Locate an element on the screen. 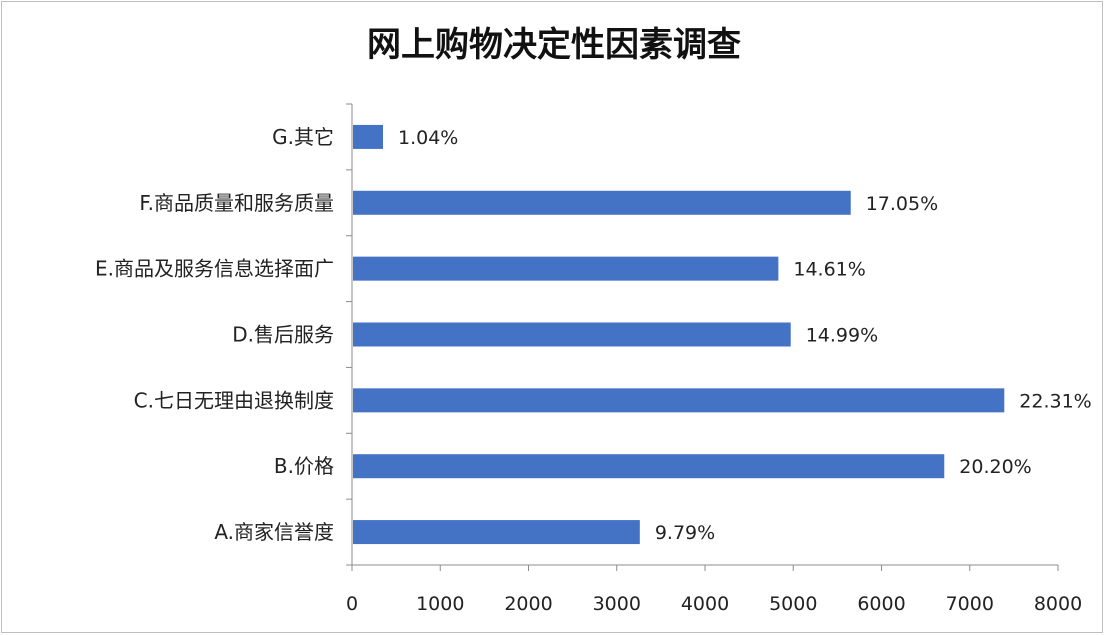 Image resolution: width=1104 pixels, height=635 pixels. x-tick-label: 3000 is located at coordinates (617, 604).